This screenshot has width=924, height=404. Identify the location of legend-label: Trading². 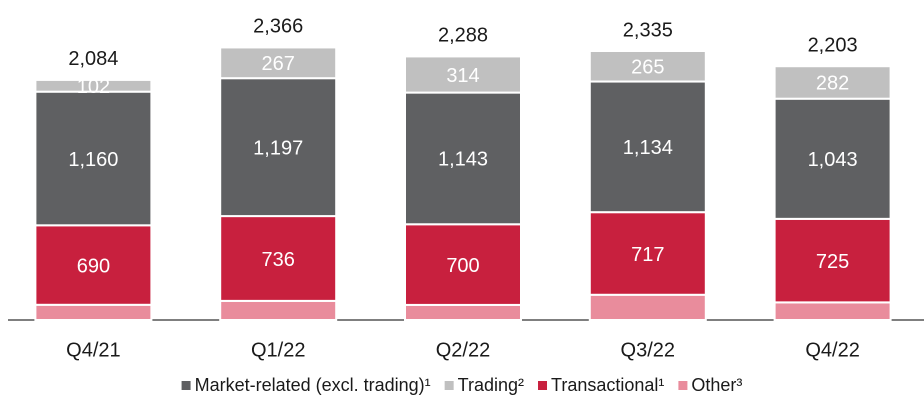
(491, 385).